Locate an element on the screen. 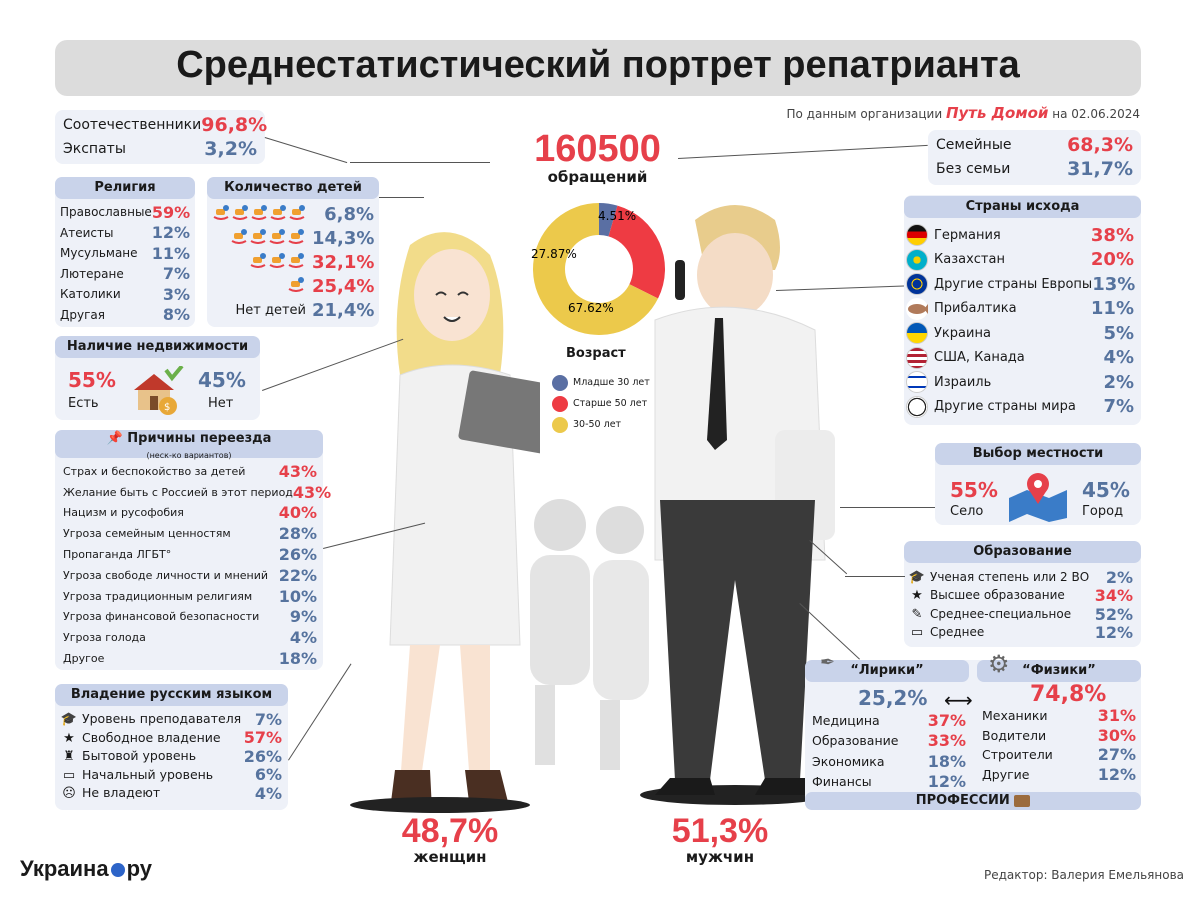 The width and height of the screenshot is (1198, 900). education-row-value: 2% is located at coordinates (1119, 577).